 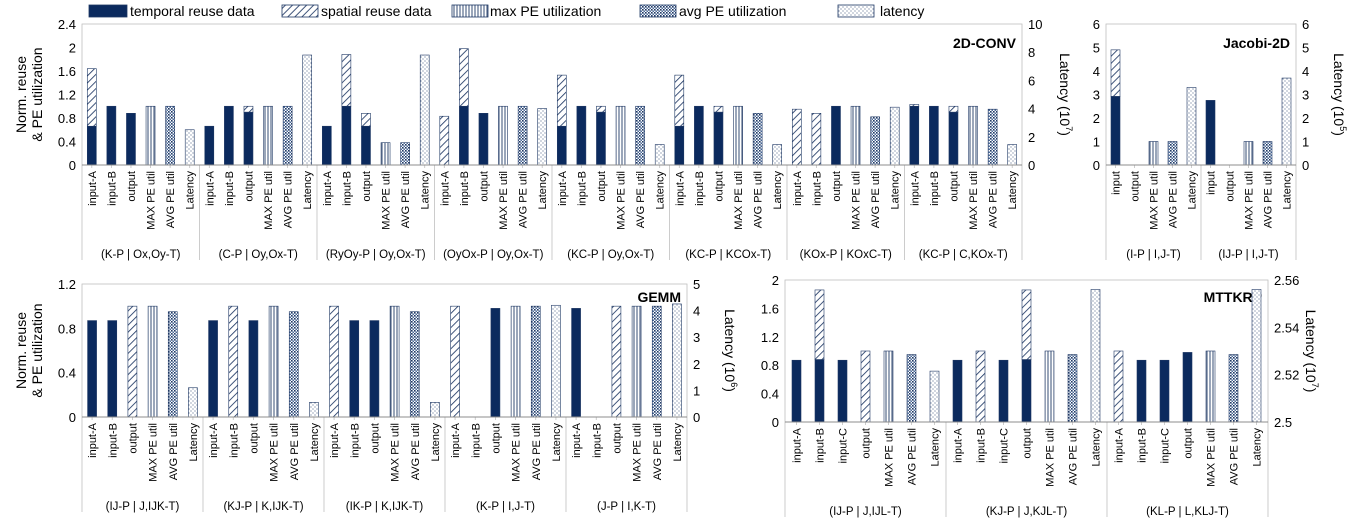 I want to click on x-tick-label: input-C, so click(x=844, y=446).